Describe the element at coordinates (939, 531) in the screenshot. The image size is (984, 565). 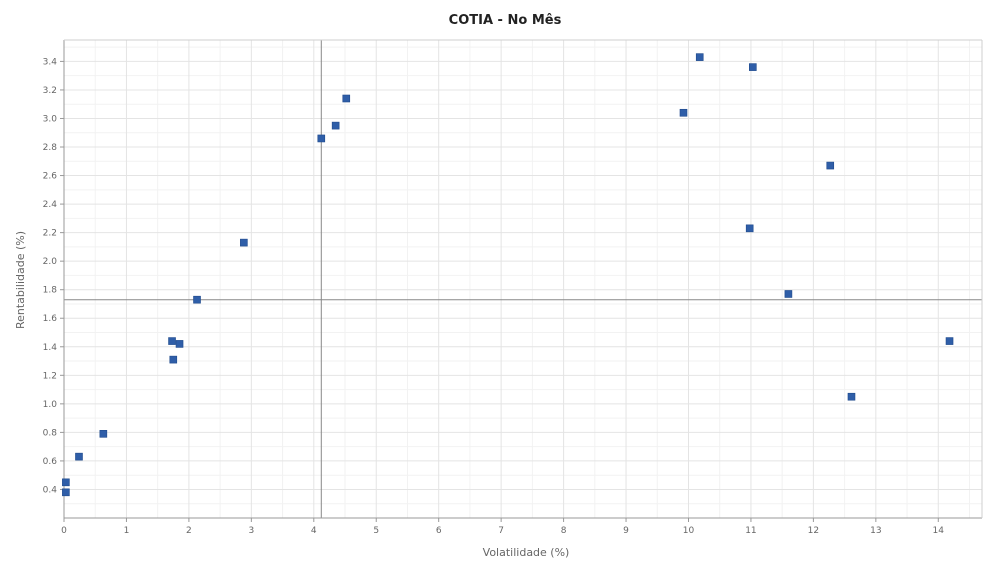
I see `x-tick-label: 14` at that location.